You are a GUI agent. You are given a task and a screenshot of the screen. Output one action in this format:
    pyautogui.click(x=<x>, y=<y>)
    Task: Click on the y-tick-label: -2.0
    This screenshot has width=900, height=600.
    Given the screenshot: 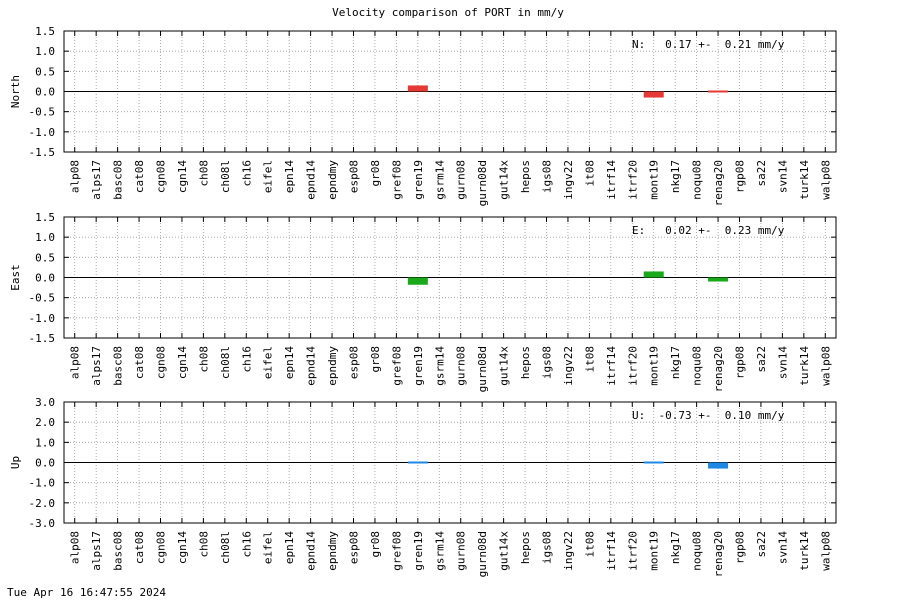 What is the action you would take?
    pyautogui.click(x=42, y=503)
    